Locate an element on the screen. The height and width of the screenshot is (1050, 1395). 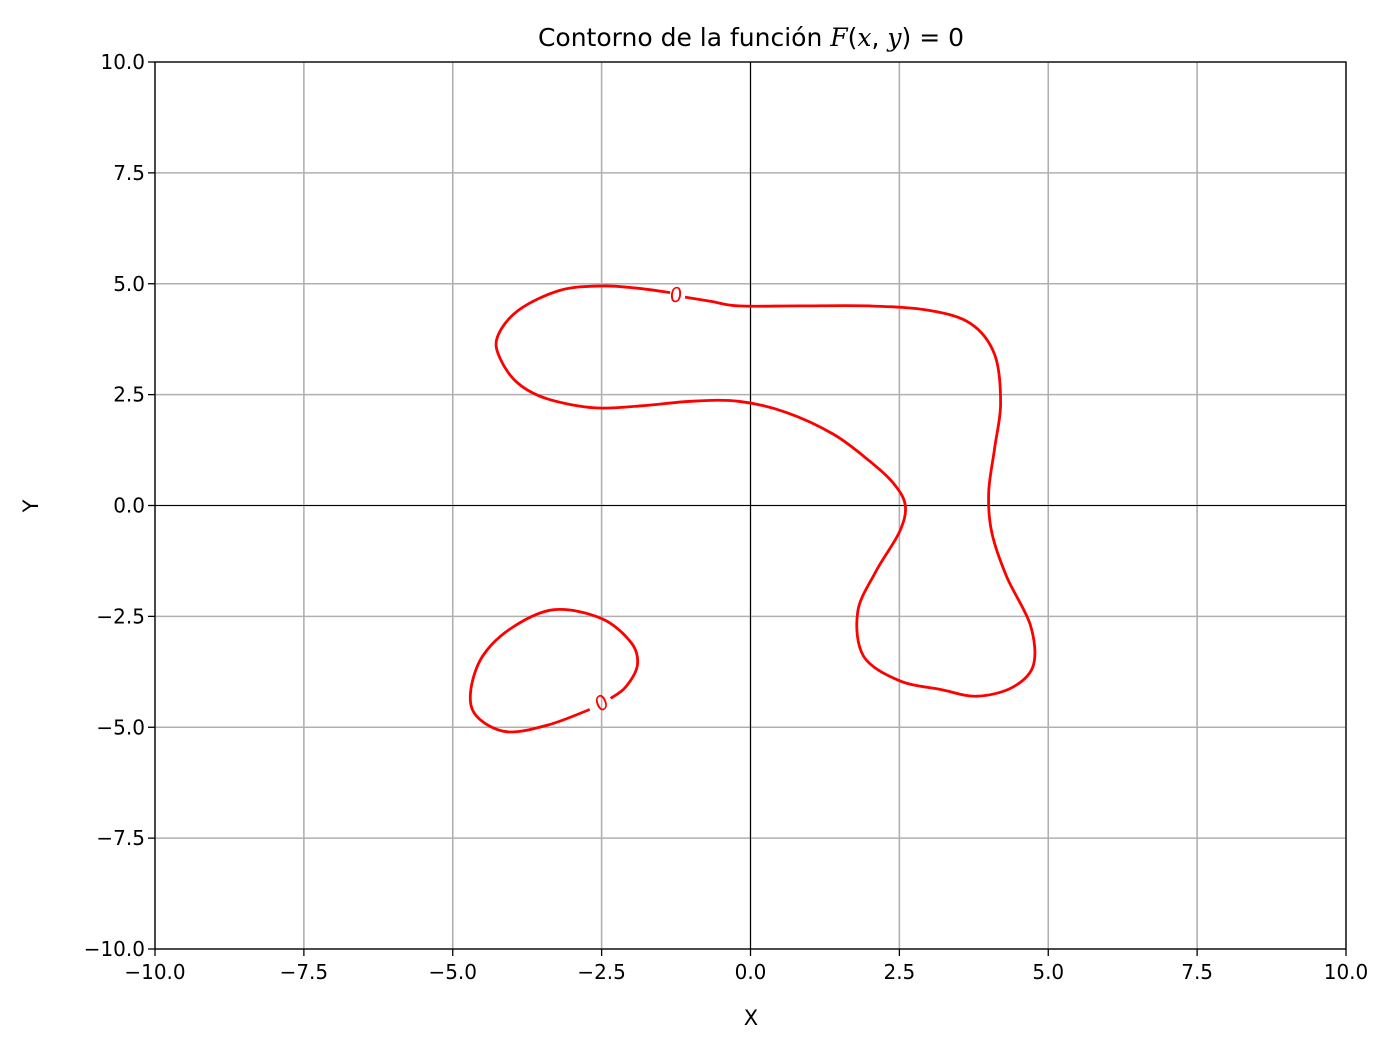
y-axis-ticks: −10.0 −7.5 −5.0 −2.5 0.0 2.5 5.0 7.5 10.0 is located at coordinates (119, 505).